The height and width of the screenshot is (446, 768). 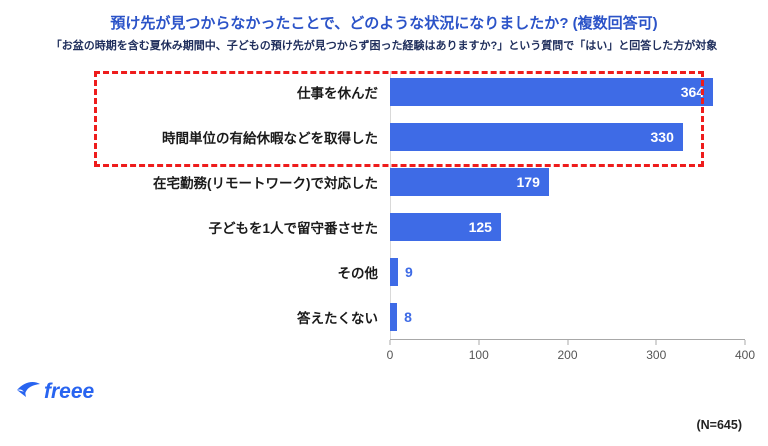 I want to click on bar-track: 8, so click(x=567, y=316).